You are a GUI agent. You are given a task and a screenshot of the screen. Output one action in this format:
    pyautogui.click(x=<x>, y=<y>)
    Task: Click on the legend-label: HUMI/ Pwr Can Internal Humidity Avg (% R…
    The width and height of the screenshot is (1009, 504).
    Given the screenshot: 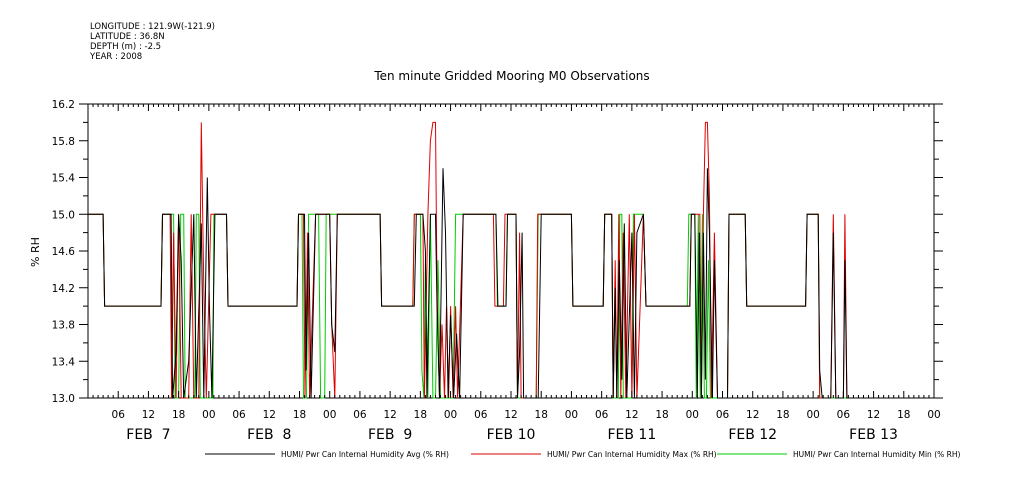 What is the action you would take?
    pyautogui.click(x=365, y=454)
    